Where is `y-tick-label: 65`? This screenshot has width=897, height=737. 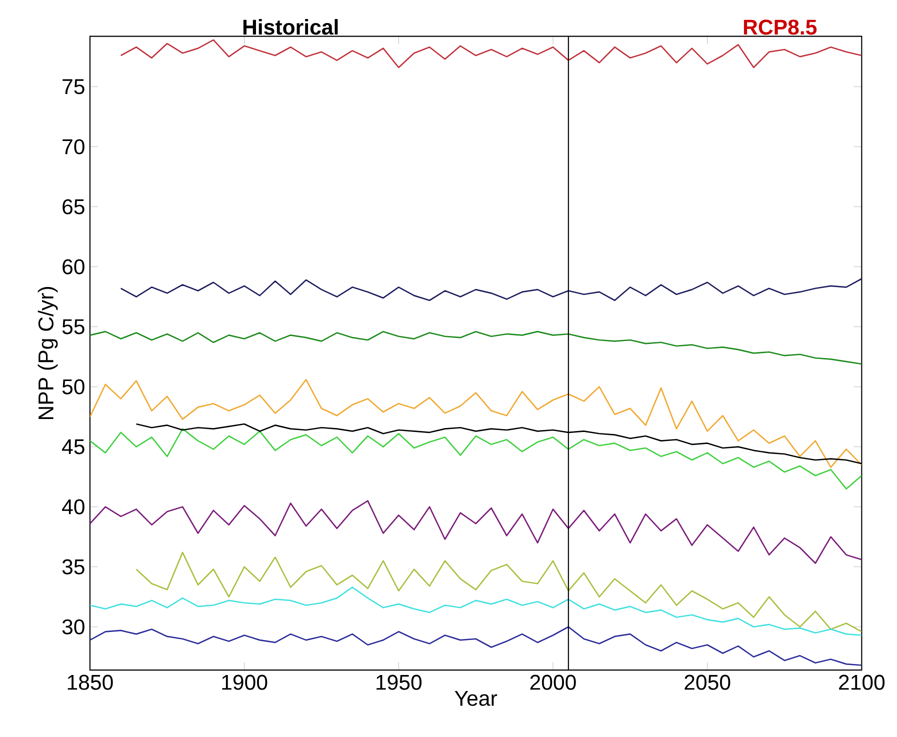 y-tick-label: 65 is located at coordinates (73, 206).